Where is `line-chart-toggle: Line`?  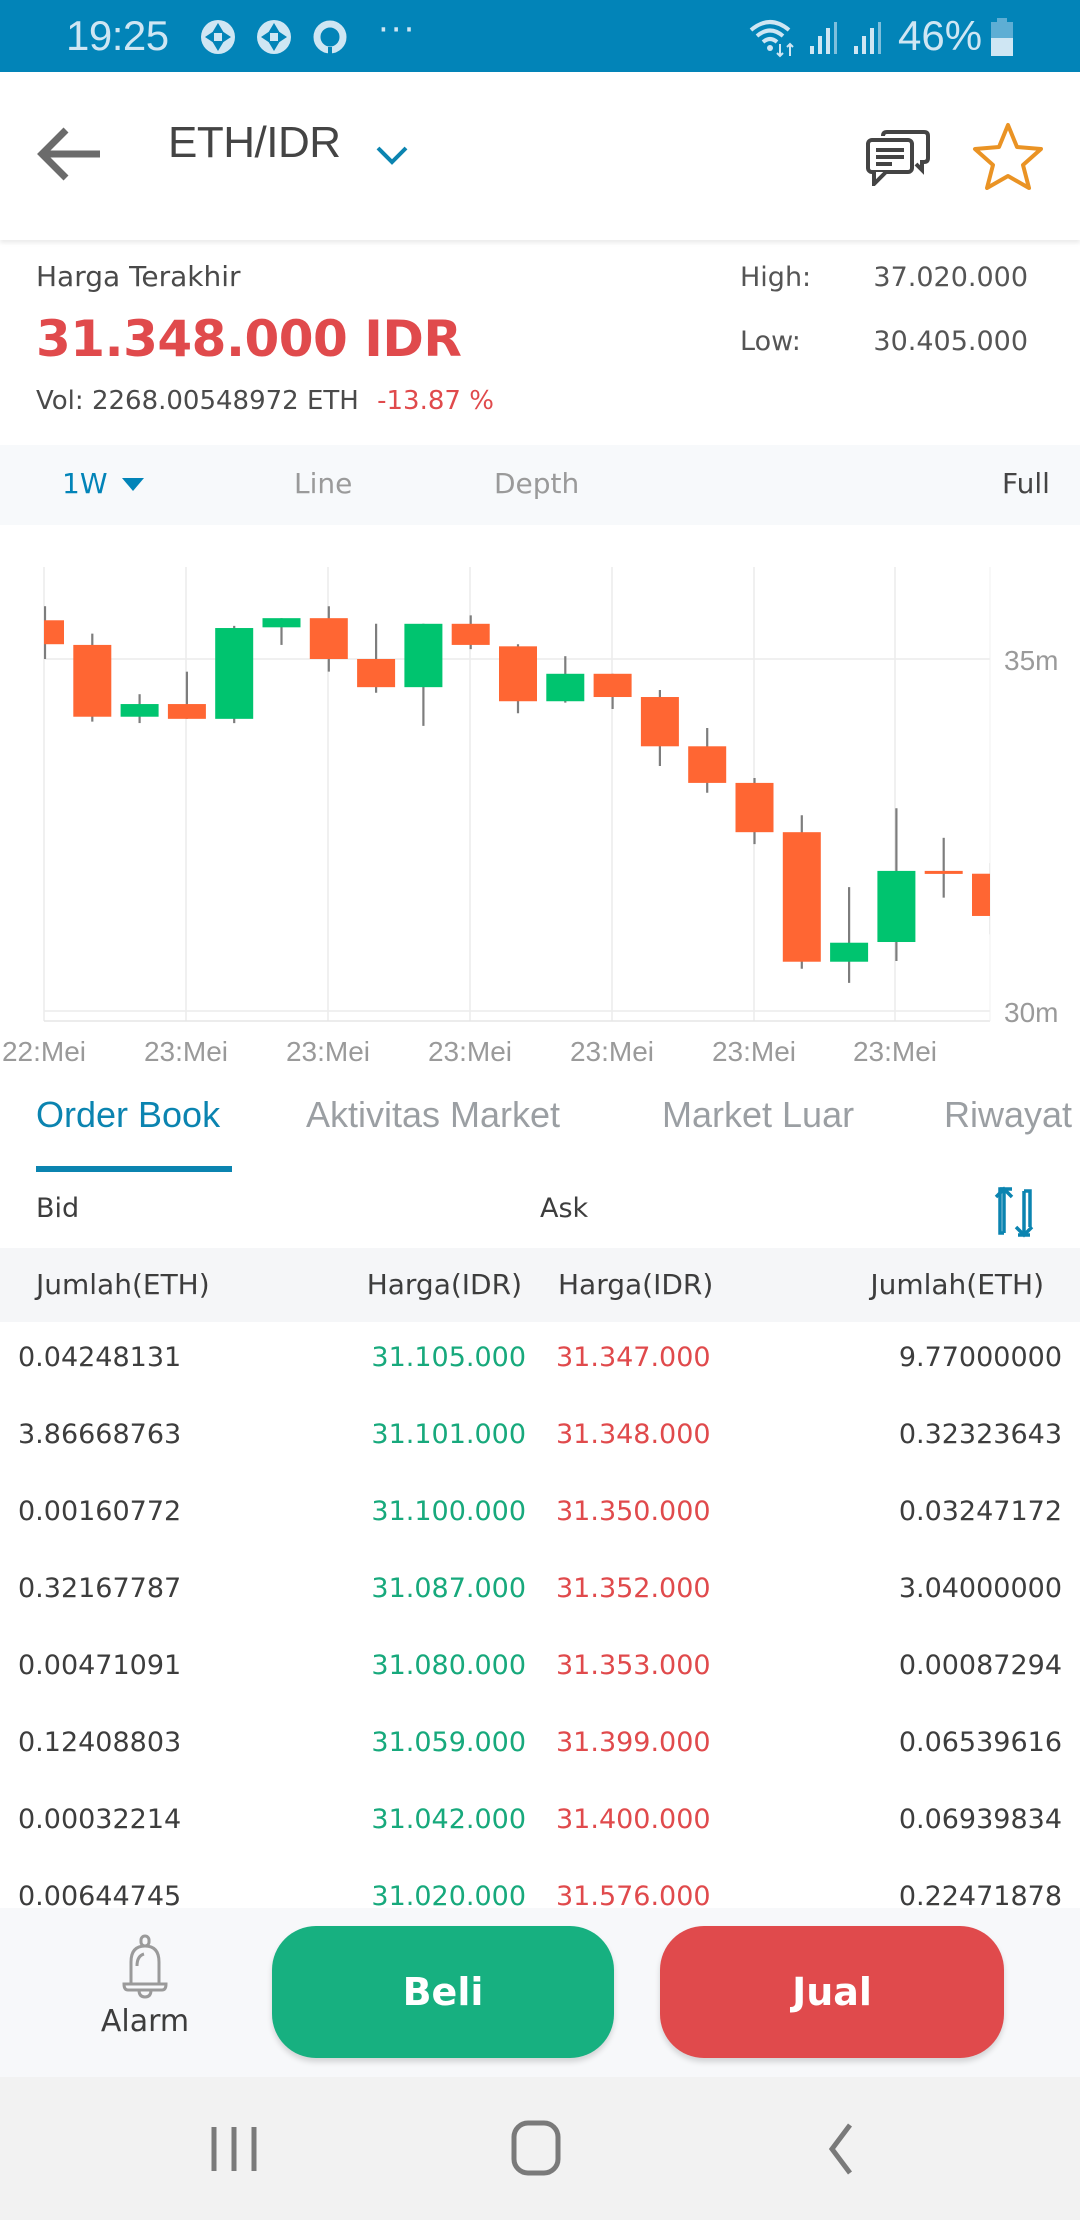
line-chart-toggle: Line is located at coordinates (323, 483).